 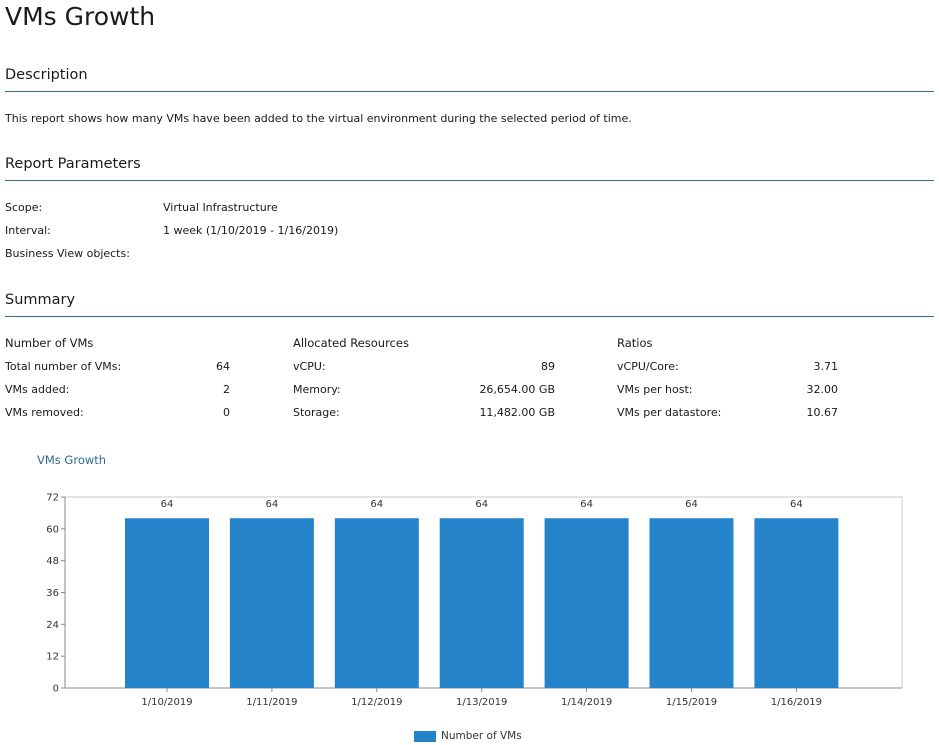 I want to click on bar-1/10/2019, so click(x=167, y=603).